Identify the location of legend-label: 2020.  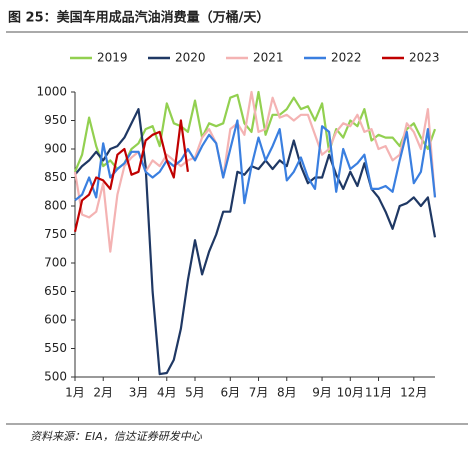
(190, 58).